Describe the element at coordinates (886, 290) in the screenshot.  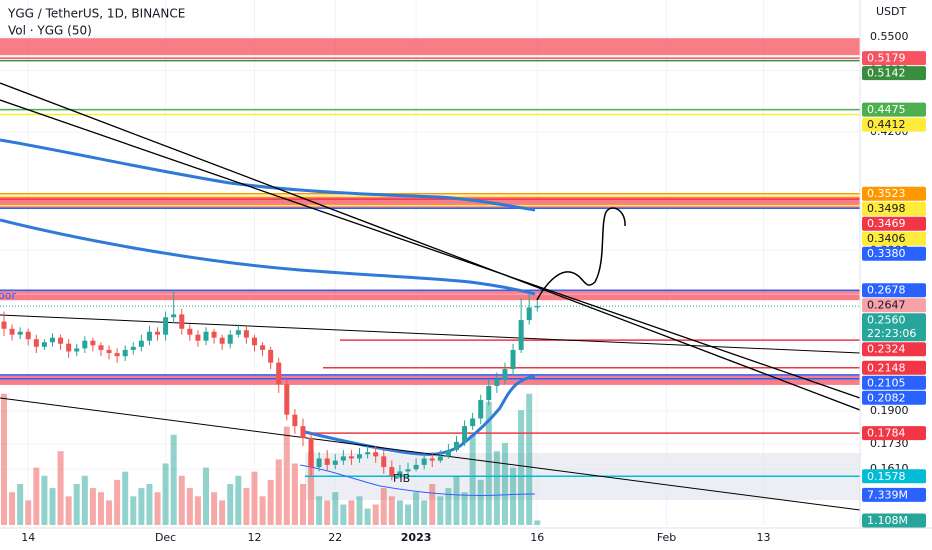
I see `price-label: 0.2678` at that location.